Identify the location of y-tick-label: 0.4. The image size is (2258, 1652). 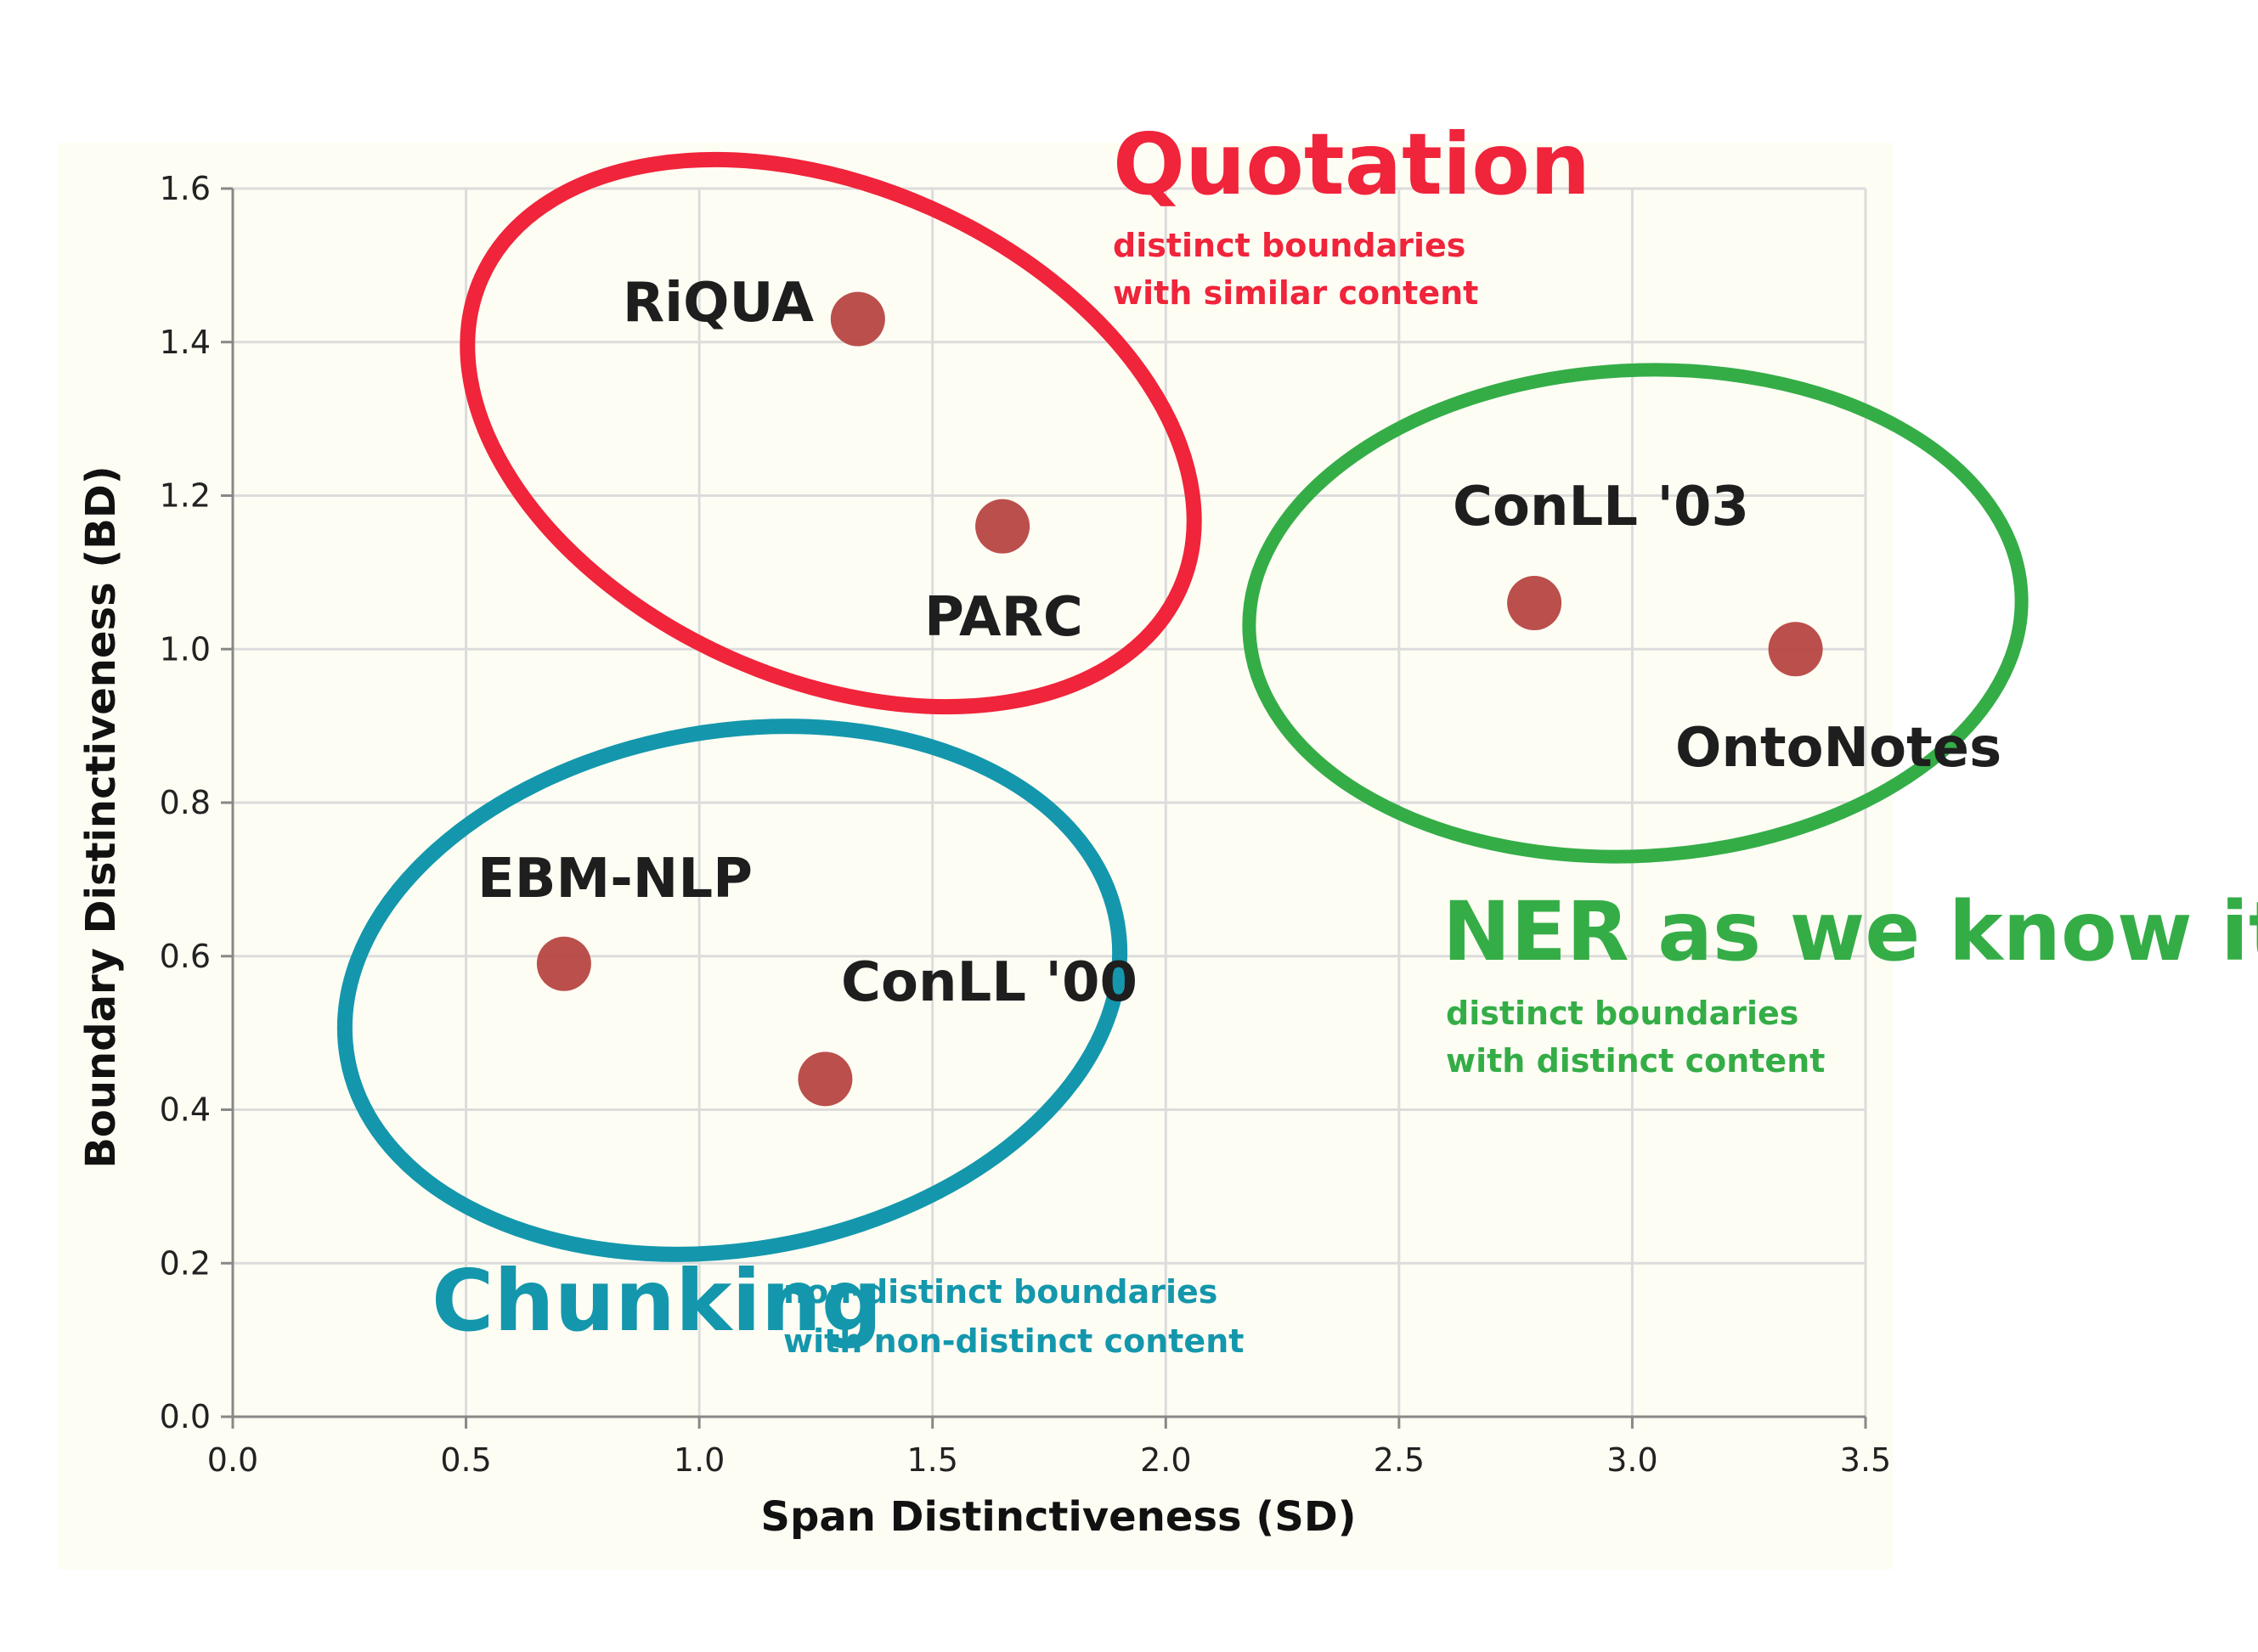
(185, 1110).